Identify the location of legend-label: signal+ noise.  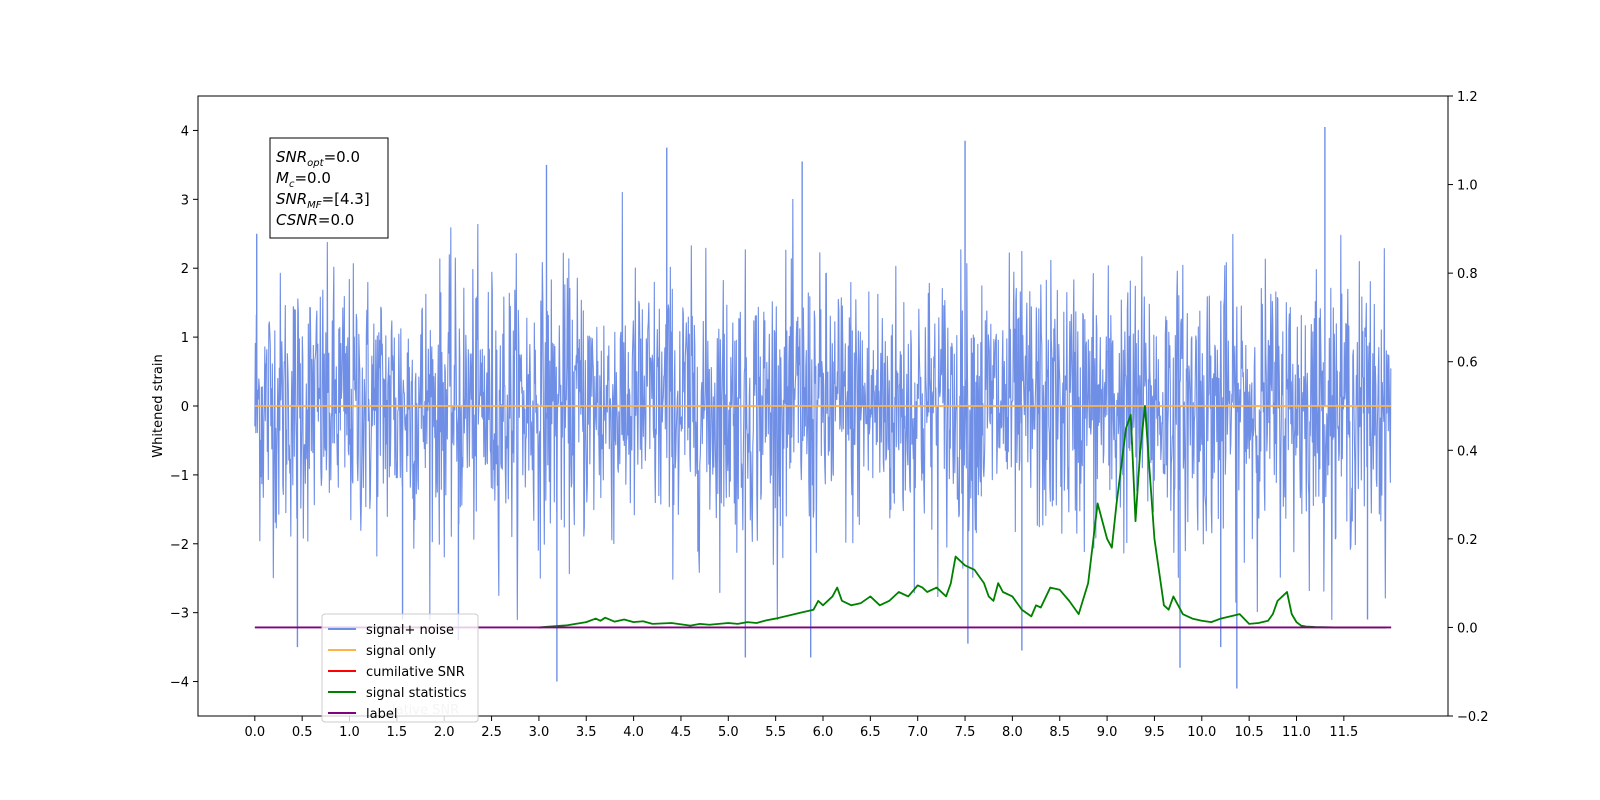
(410, 630).